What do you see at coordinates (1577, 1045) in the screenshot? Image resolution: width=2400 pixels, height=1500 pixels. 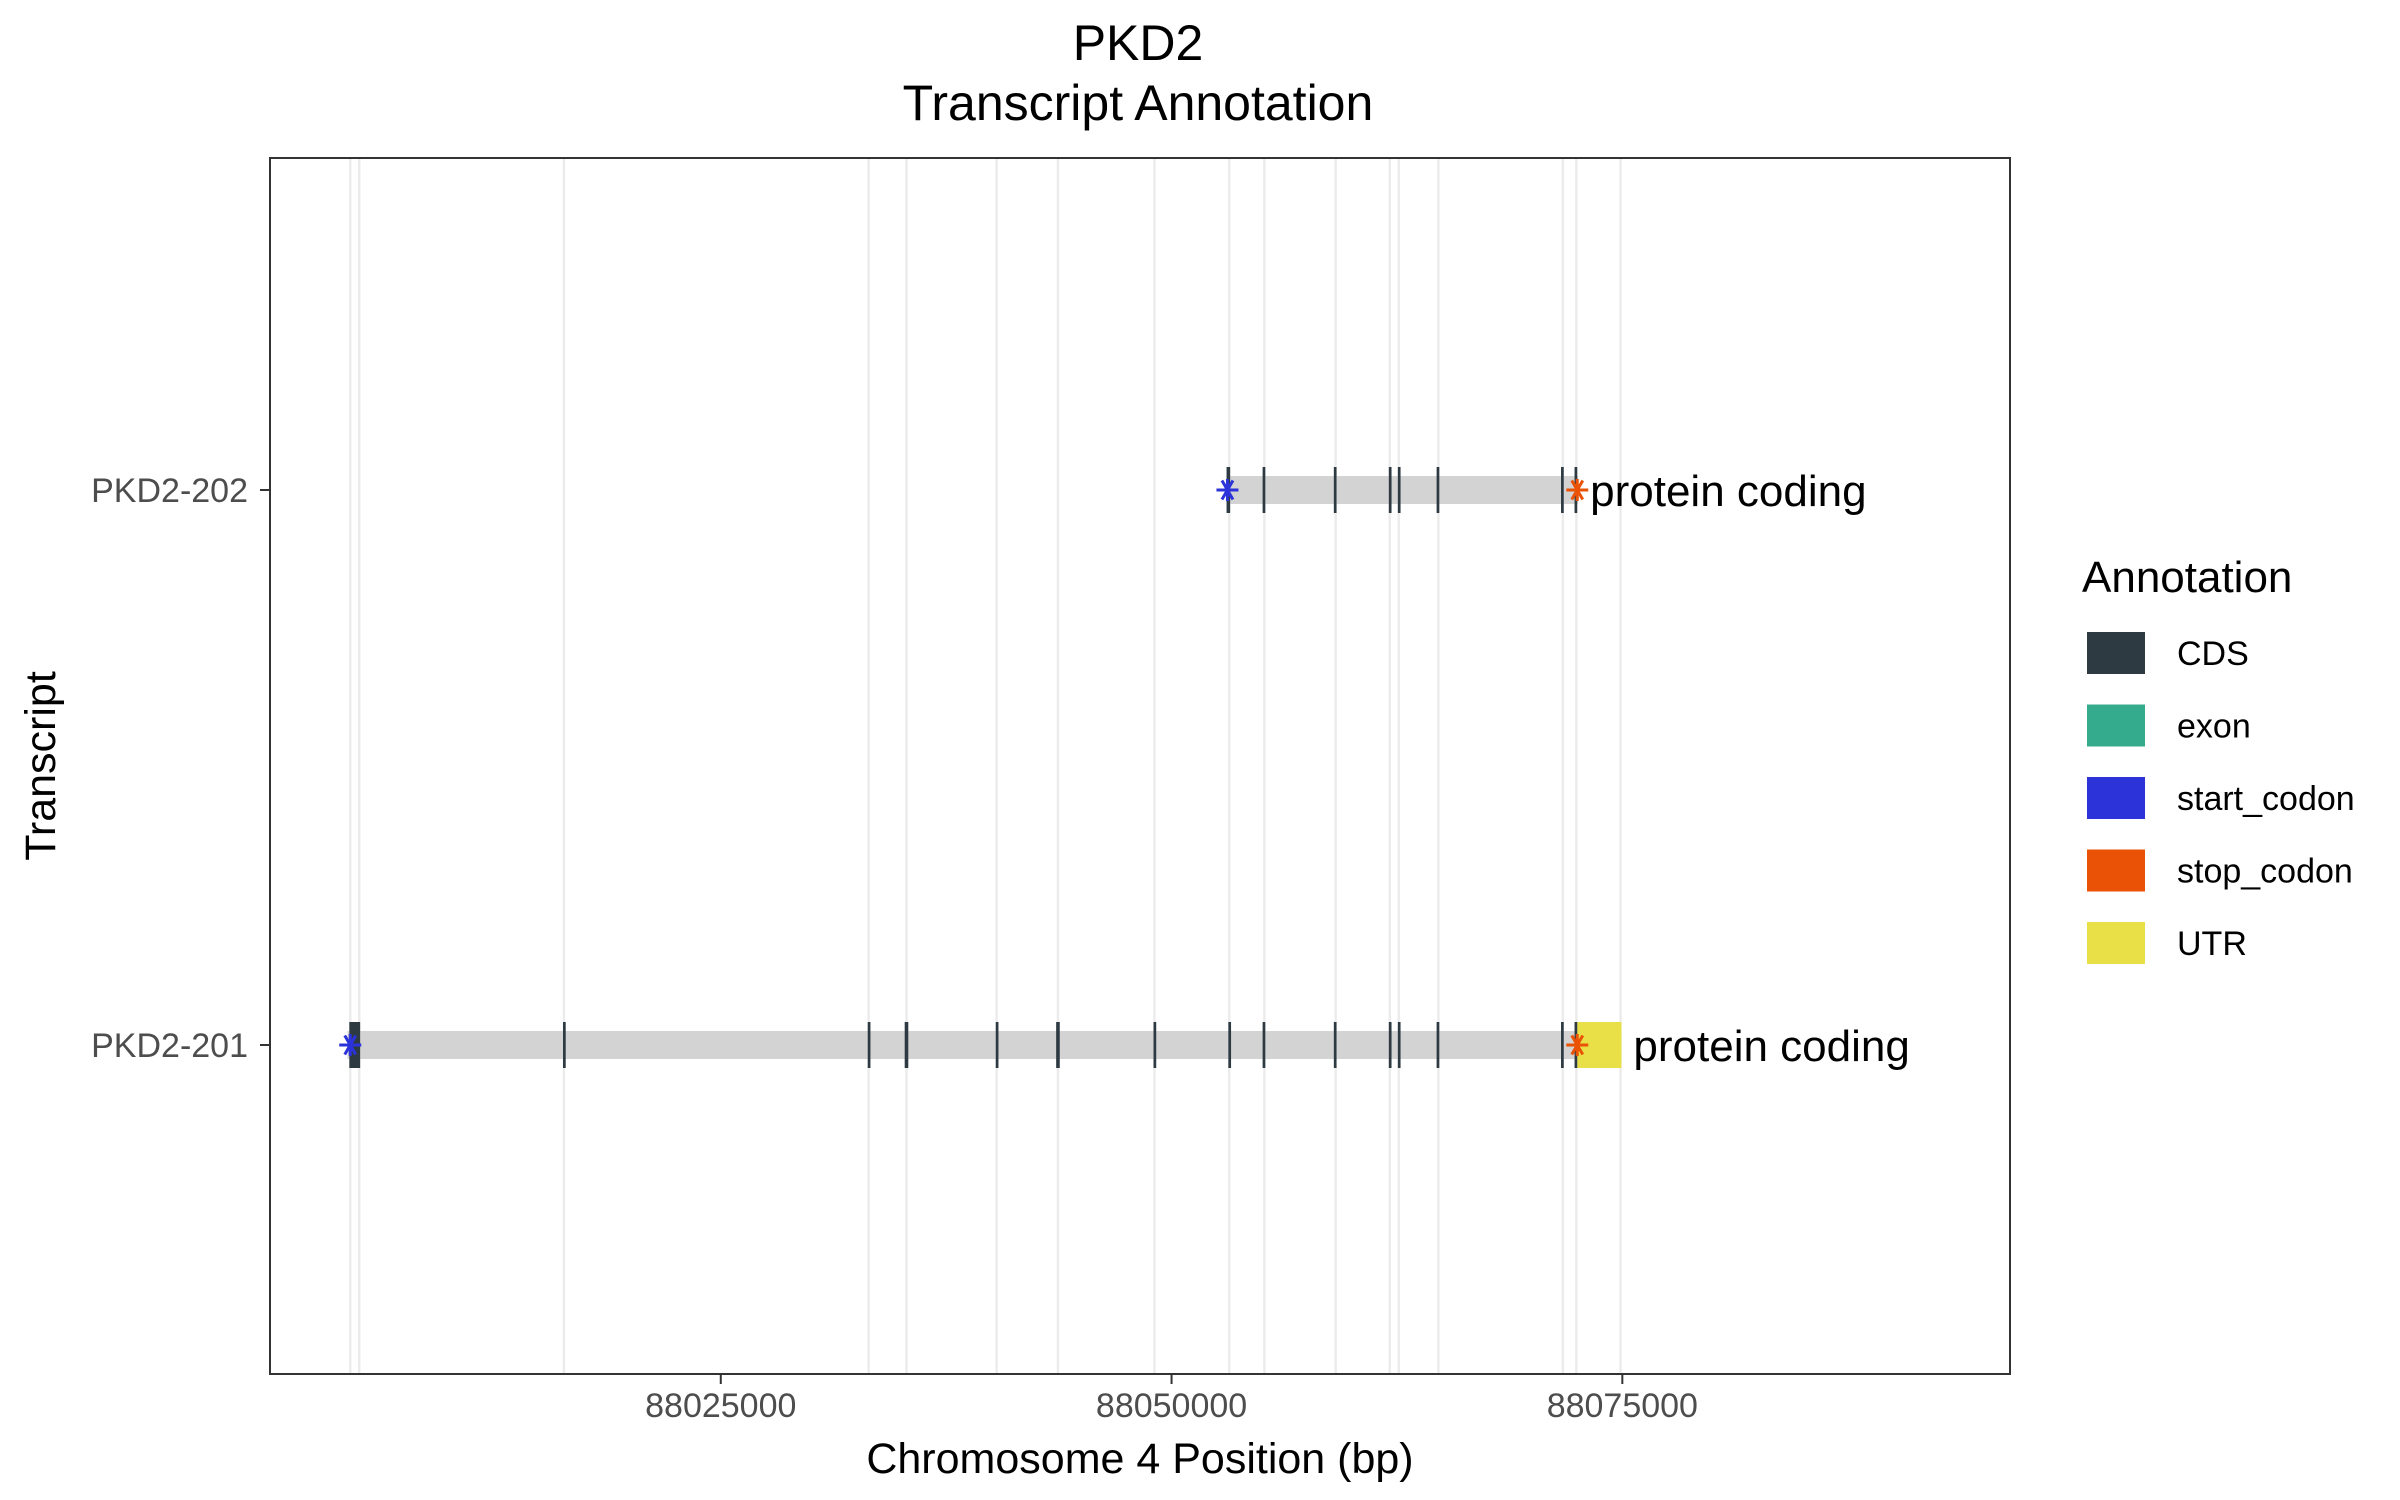 I see `pkd2-201-stop-codon` at bounding box center [1577, 1045].